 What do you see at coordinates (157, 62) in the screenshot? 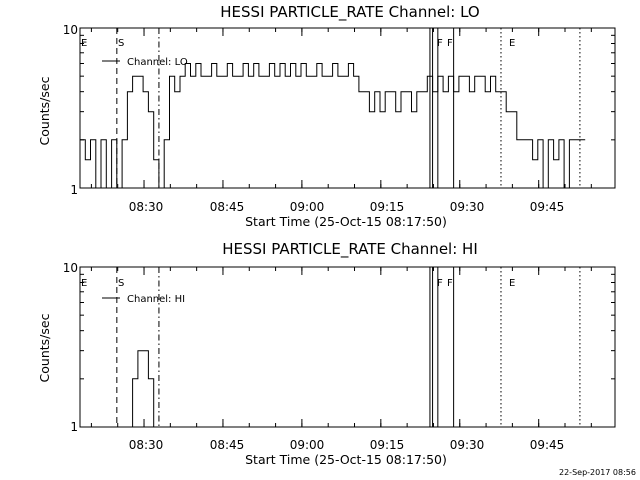
I see `legend-label: Channel: LO` at bounding box center [157, 62].